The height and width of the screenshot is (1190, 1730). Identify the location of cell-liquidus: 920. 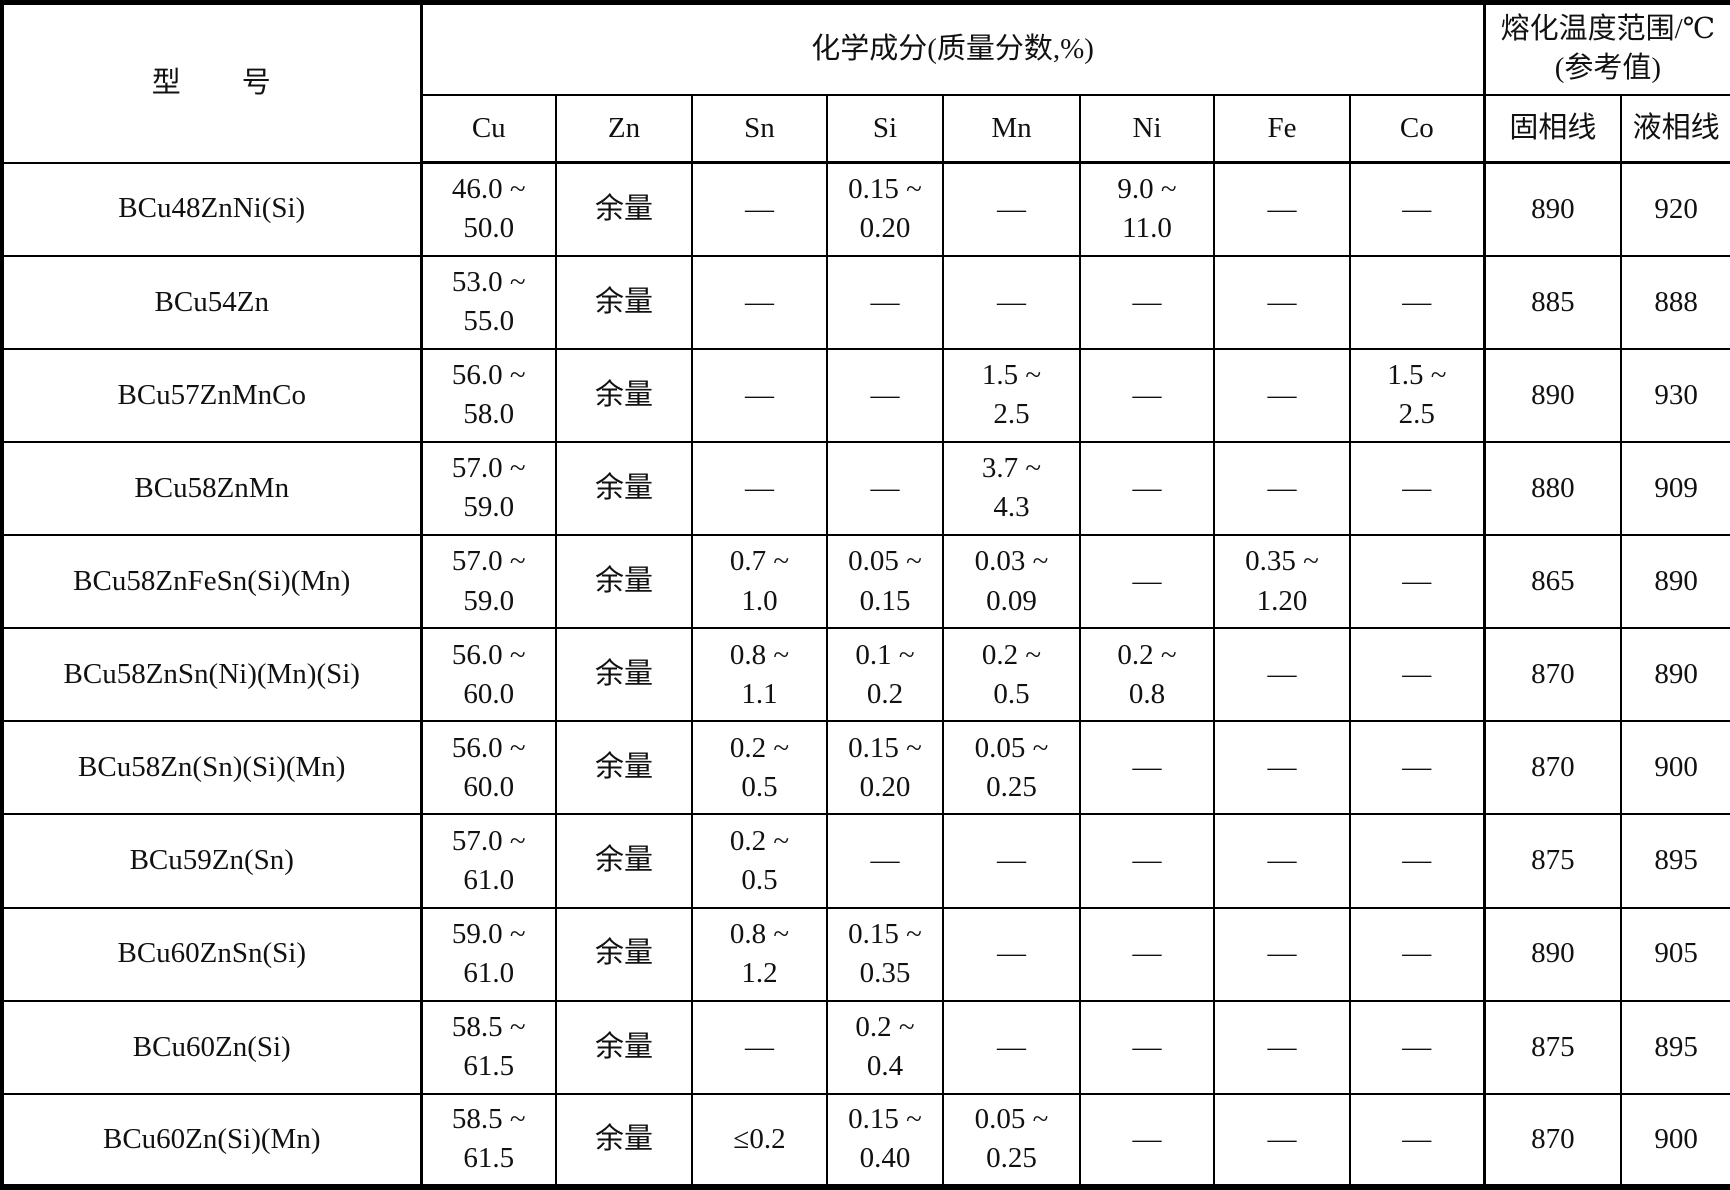
(1675, 209).